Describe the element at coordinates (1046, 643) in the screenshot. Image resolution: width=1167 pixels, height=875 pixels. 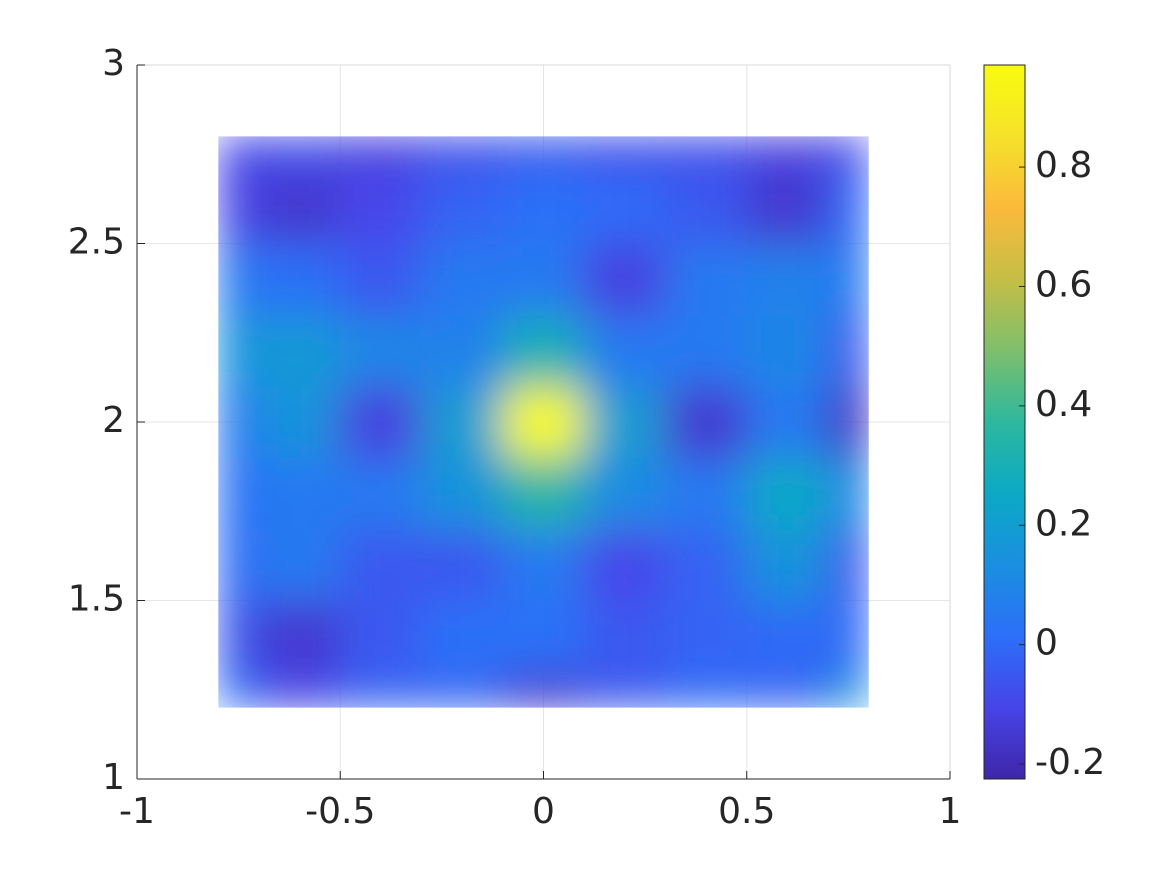
I see `colorbar-tick-label: 0` at that location.